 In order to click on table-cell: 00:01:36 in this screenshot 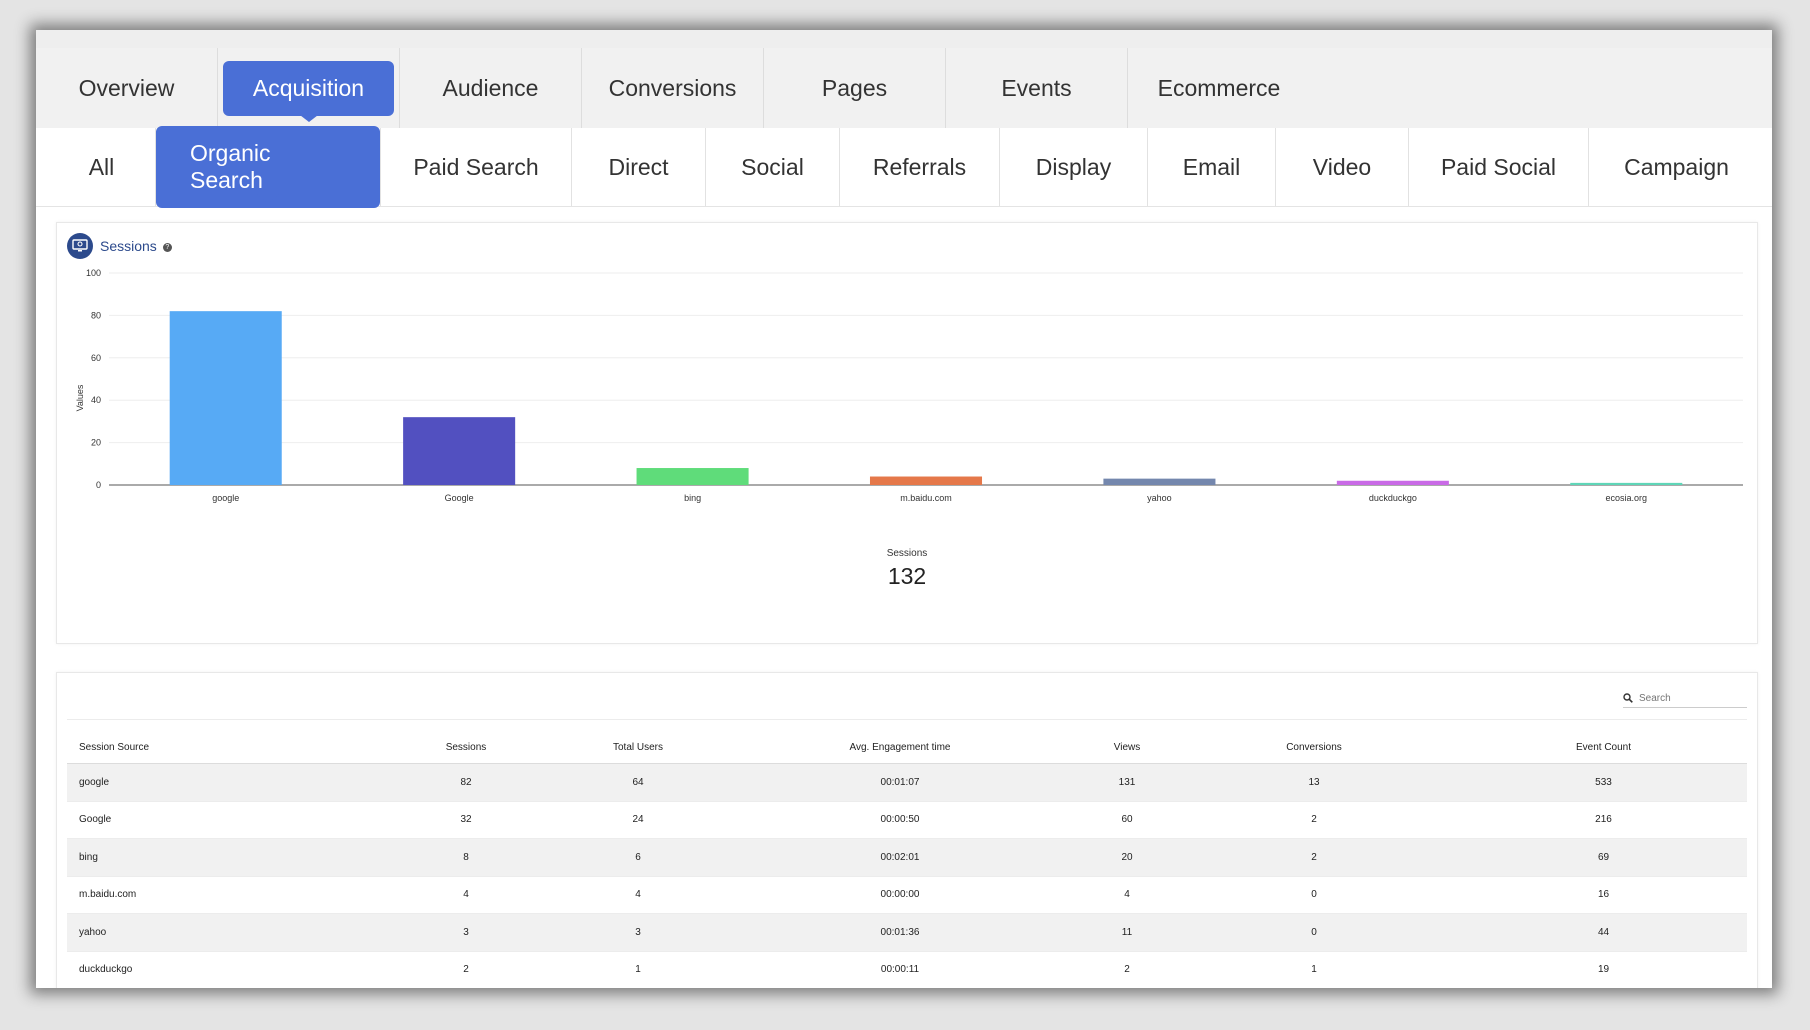, I will do `click(900, 932)`.